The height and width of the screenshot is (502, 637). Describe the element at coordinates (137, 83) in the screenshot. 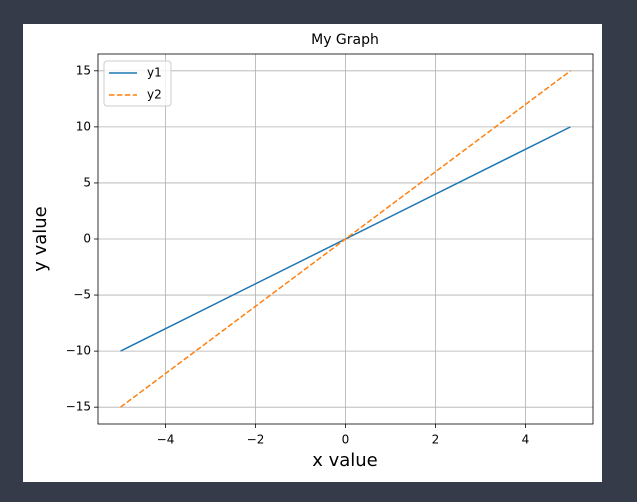

I see `legend: y1 y2` at that location.